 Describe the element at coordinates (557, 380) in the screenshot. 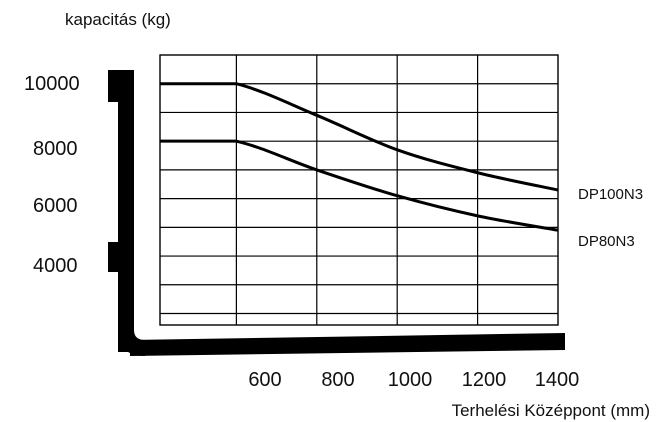

I see `x-tick-label: 1400` at that location.